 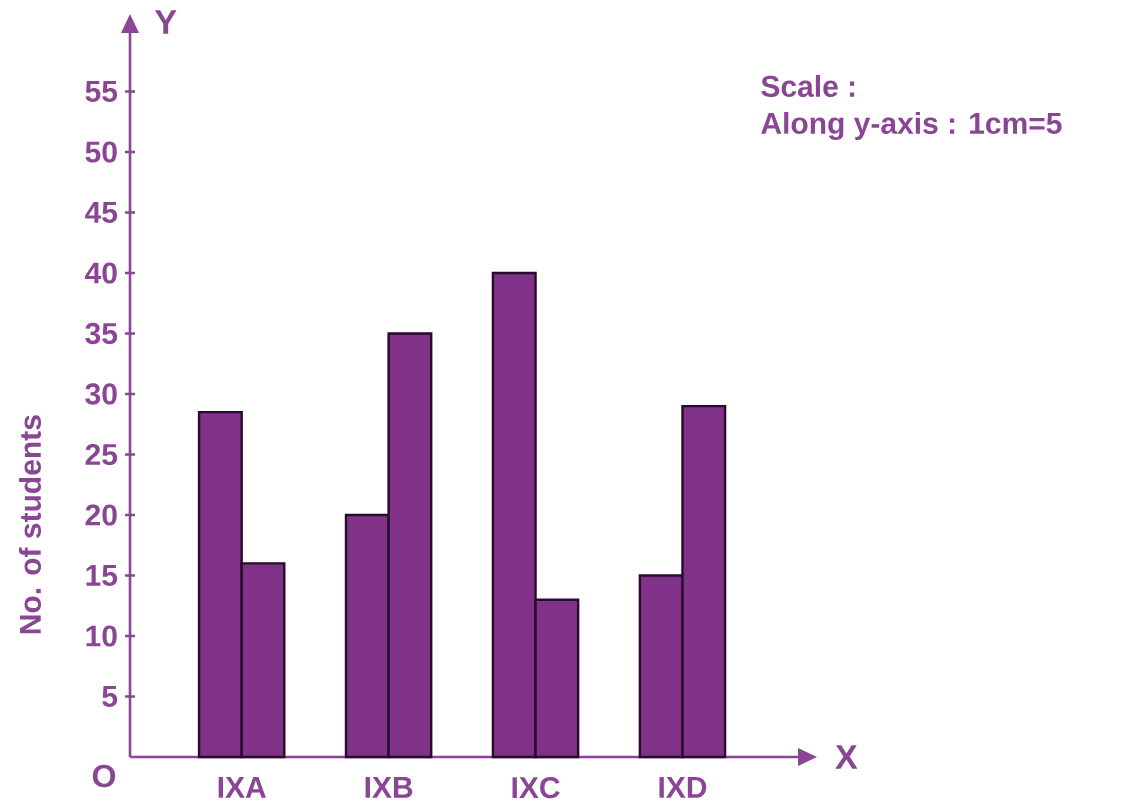 What do you see at coordinates (29, 524) in the screenshot?
I see `y-axis-title: No. of students` at bounding box center [29, 524].